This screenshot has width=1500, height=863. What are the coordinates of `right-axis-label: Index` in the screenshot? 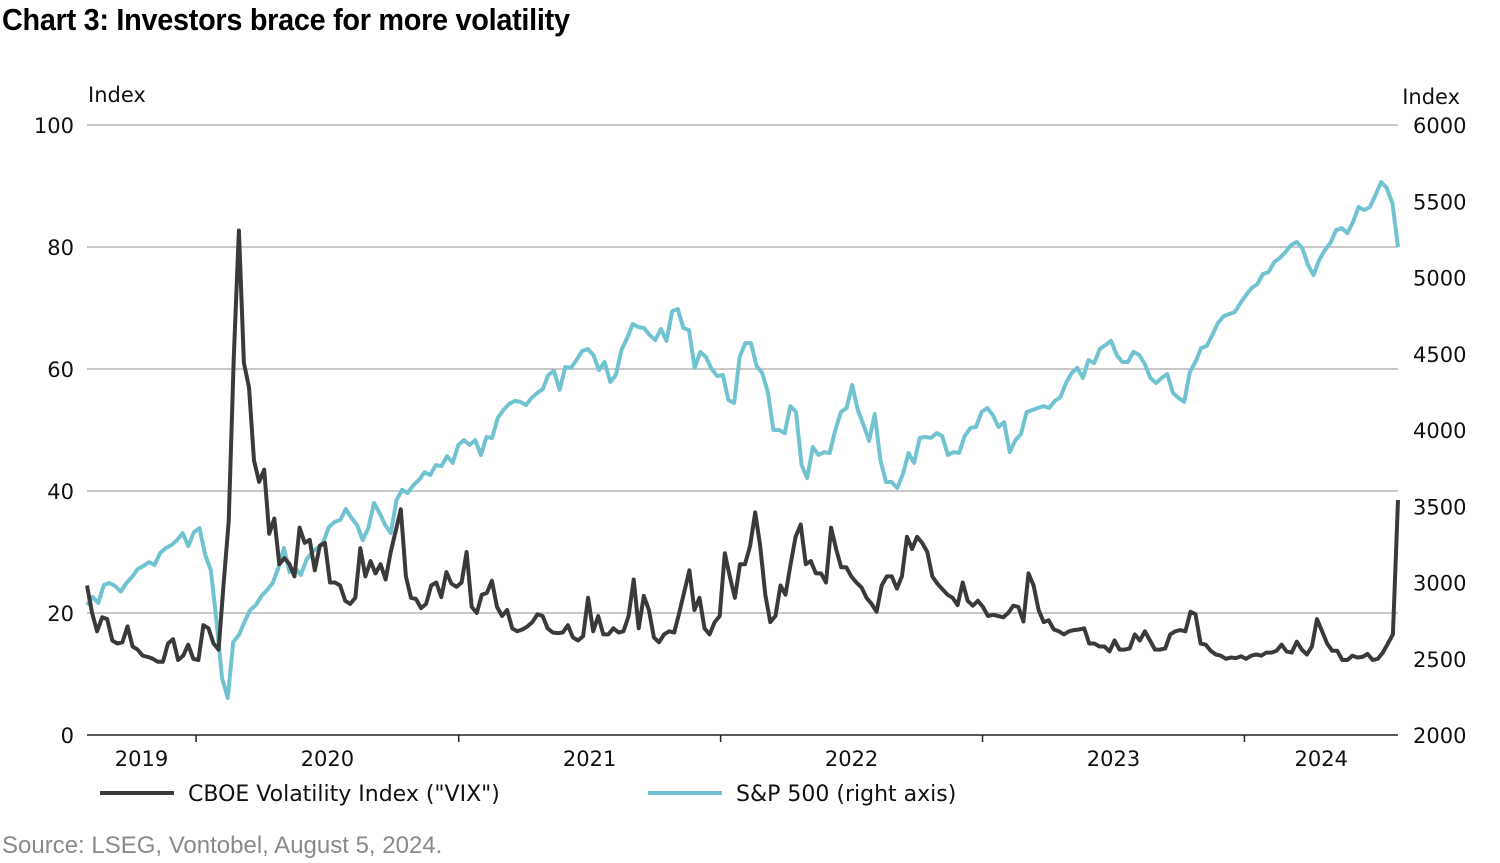 It's located at (1431, 97).